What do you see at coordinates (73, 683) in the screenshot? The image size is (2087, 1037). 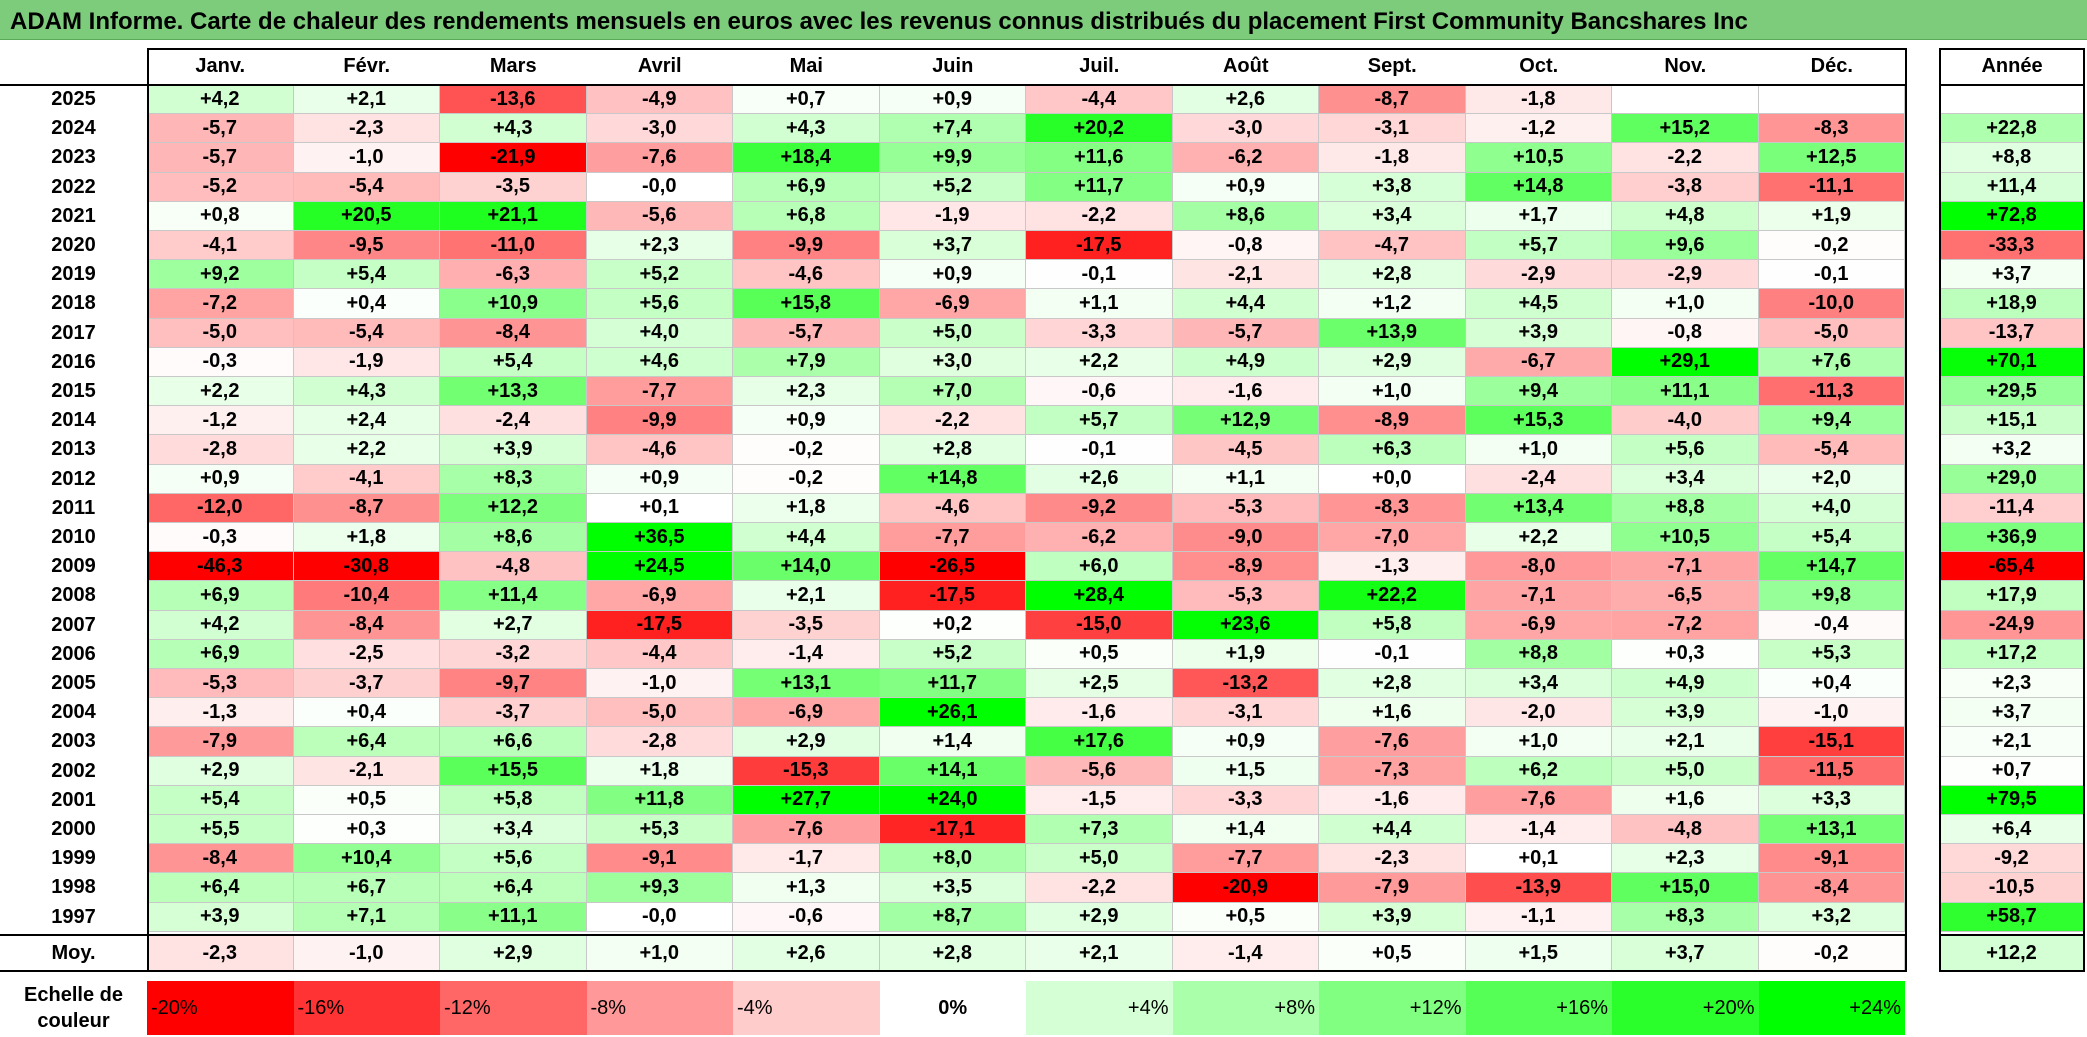 I see `row-year-label: 2005` at bounding box center [73, 683].